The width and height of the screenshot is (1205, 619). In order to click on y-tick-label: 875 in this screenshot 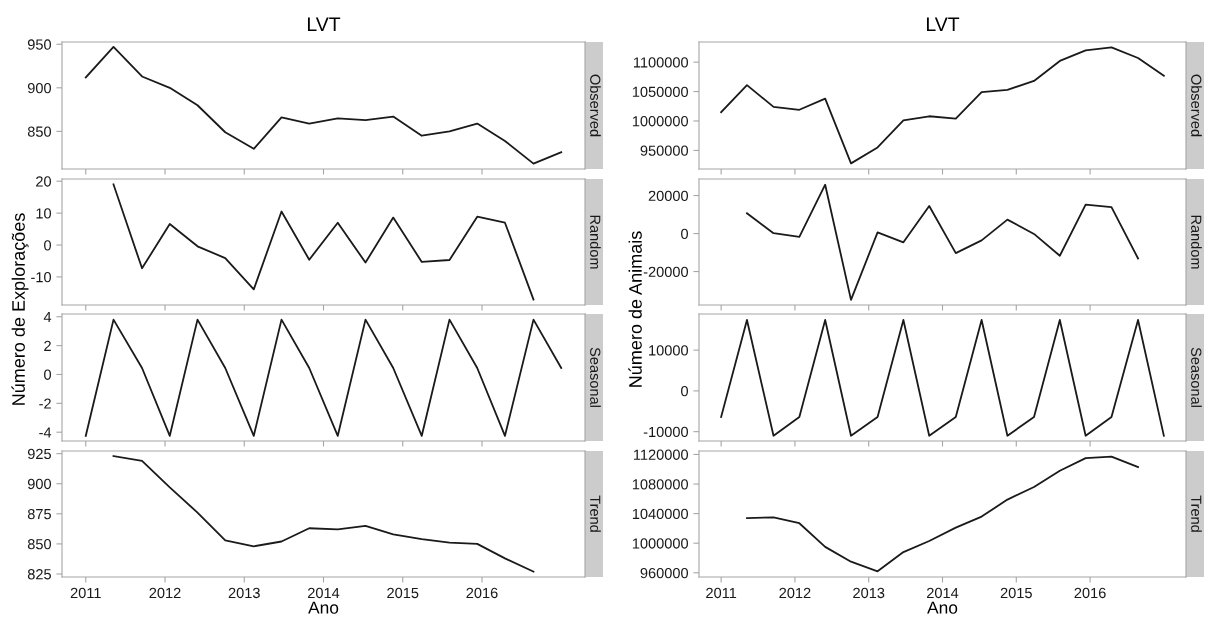, I will do `click(39, 514)`.